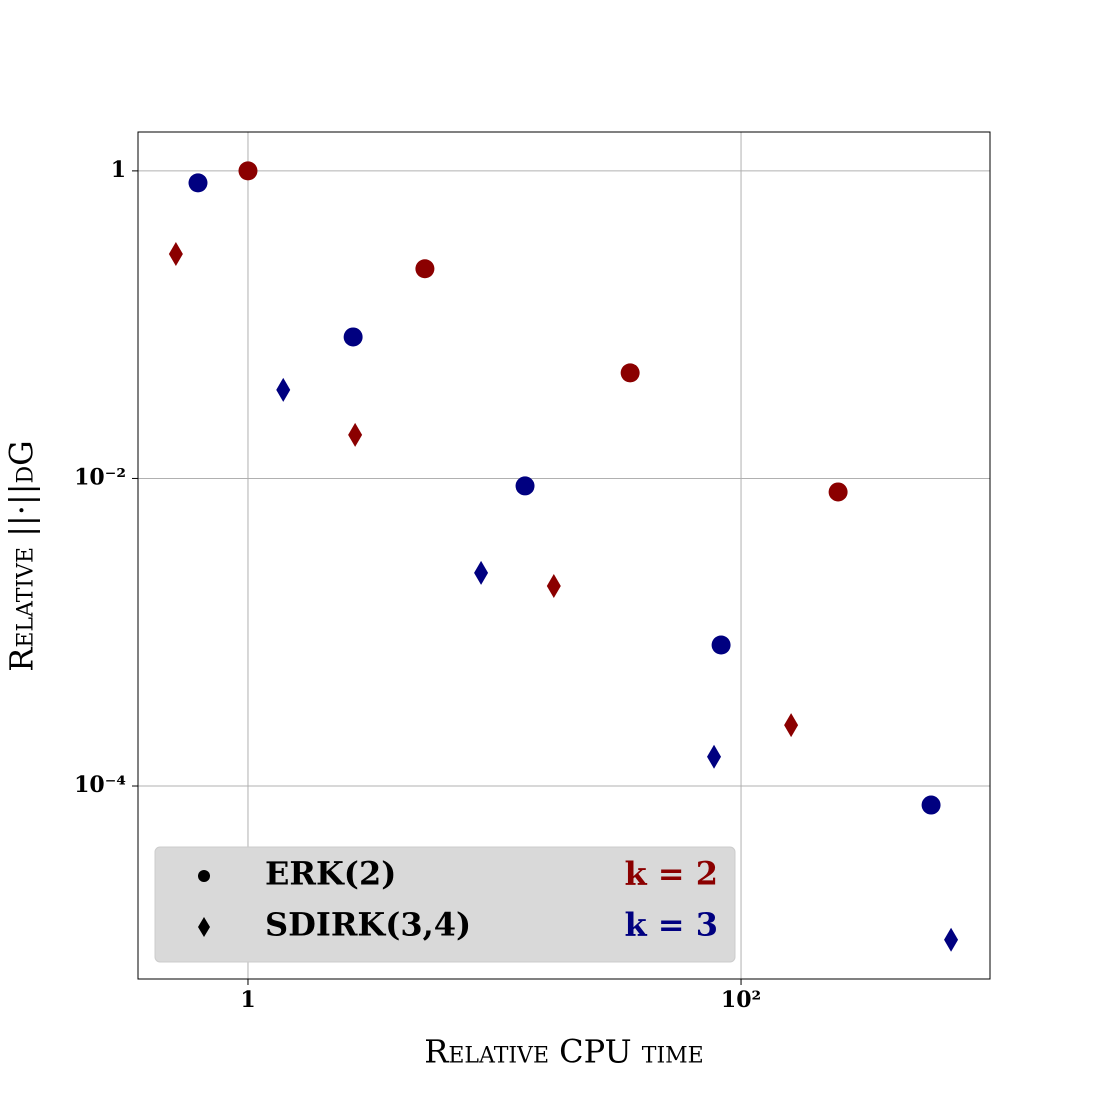 The width and height of the screenshot is (1100, 1100). What do you see at coordinates (118, 170) in the screenshot?
I see `y-tick-label: 1` at bounding box center [118, 170].